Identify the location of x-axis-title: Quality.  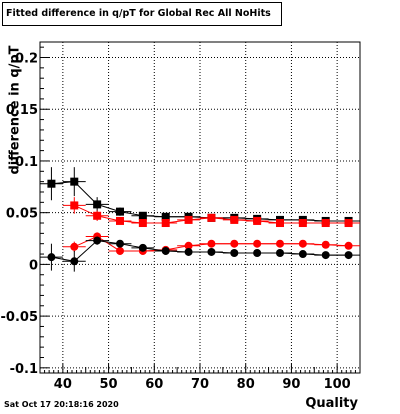
(331, 403).